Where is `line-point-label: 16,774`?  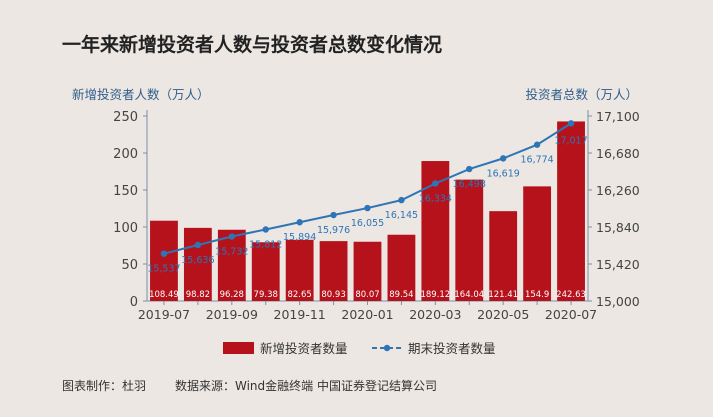 line-point-label: 16,774 is located at coordinates (536, 160).